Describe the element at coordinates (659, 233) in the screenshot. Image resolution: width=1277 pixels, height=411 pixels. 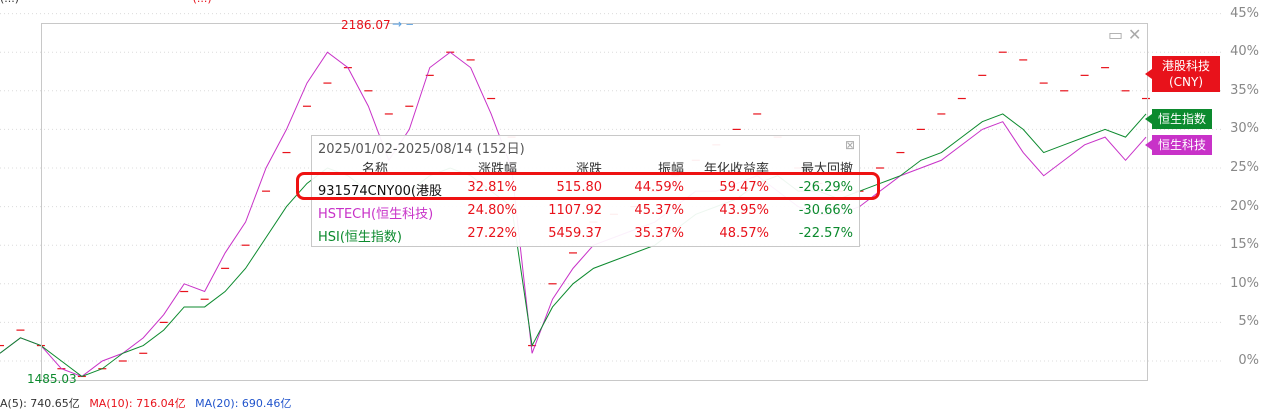
I see `row-amp: 35.37%` at that location.